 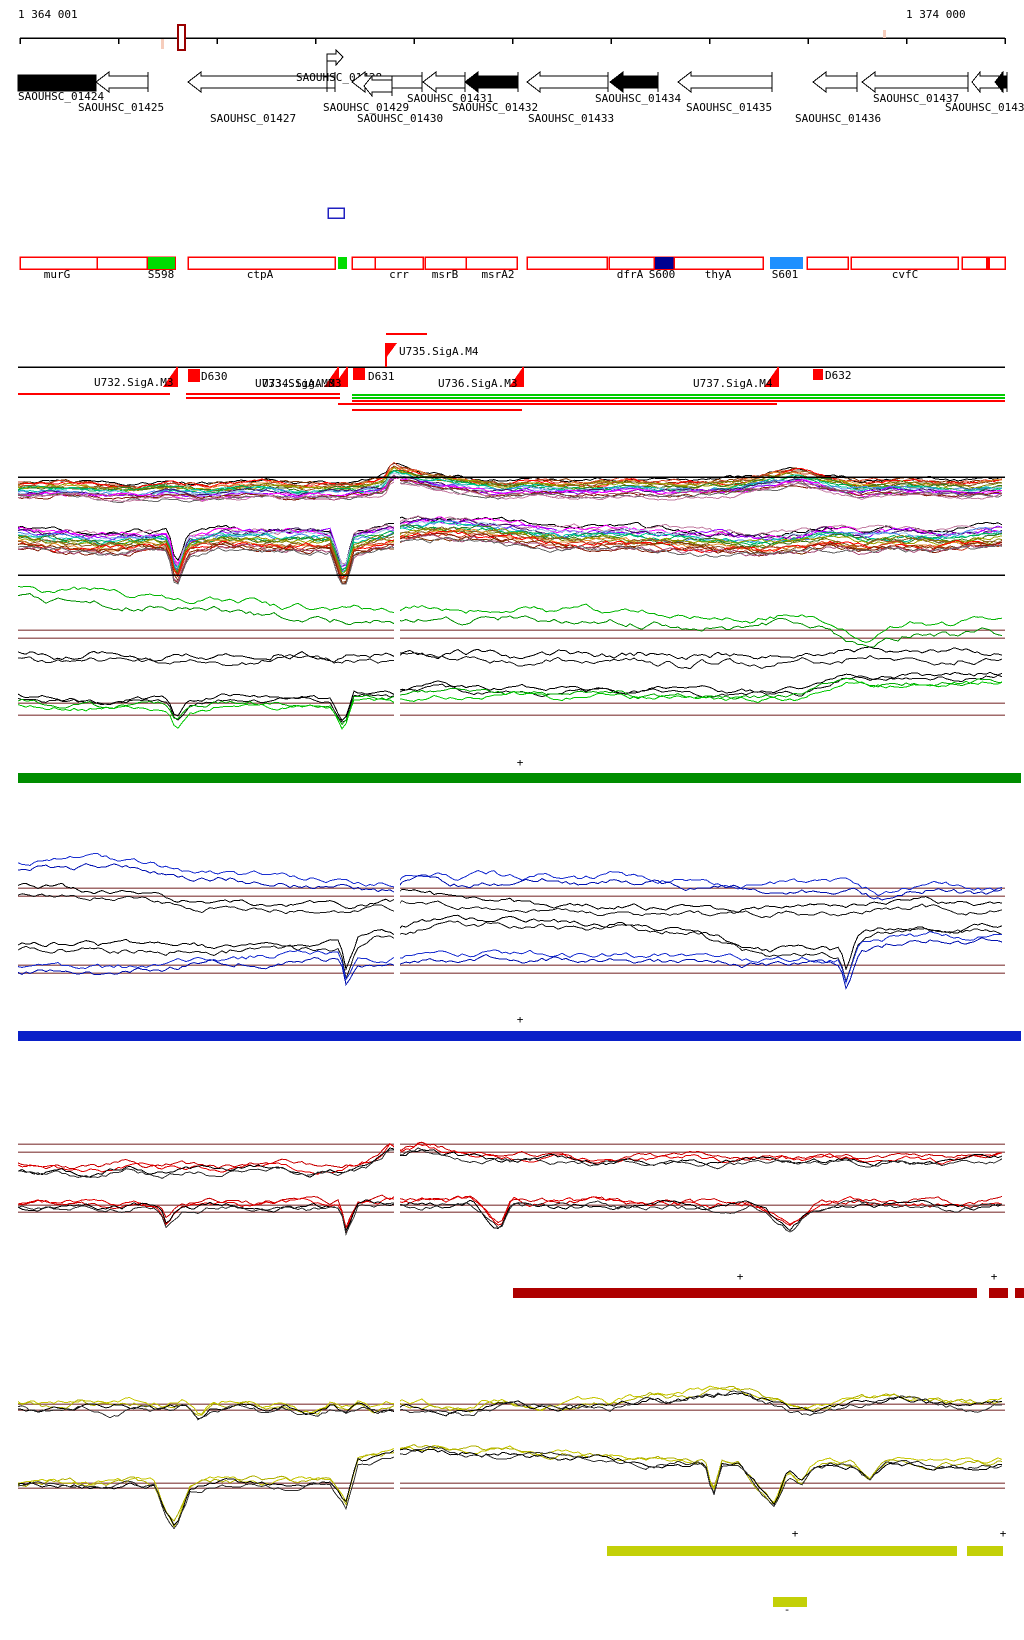 I want to click on ruler-start-label: 1 364 001, so click(x=48, y=14).